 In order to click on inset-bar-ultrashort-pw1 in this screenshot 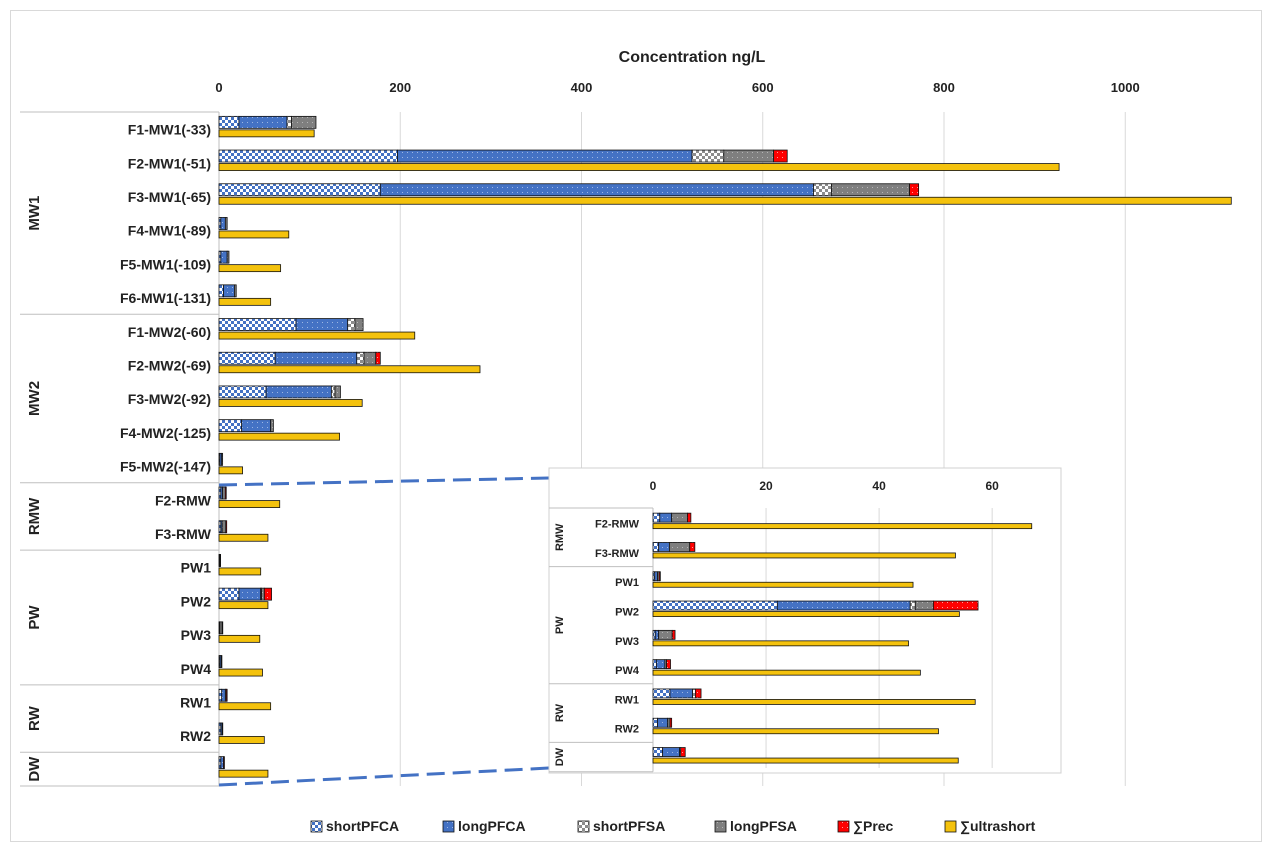, I will do `click(783, 584)`.